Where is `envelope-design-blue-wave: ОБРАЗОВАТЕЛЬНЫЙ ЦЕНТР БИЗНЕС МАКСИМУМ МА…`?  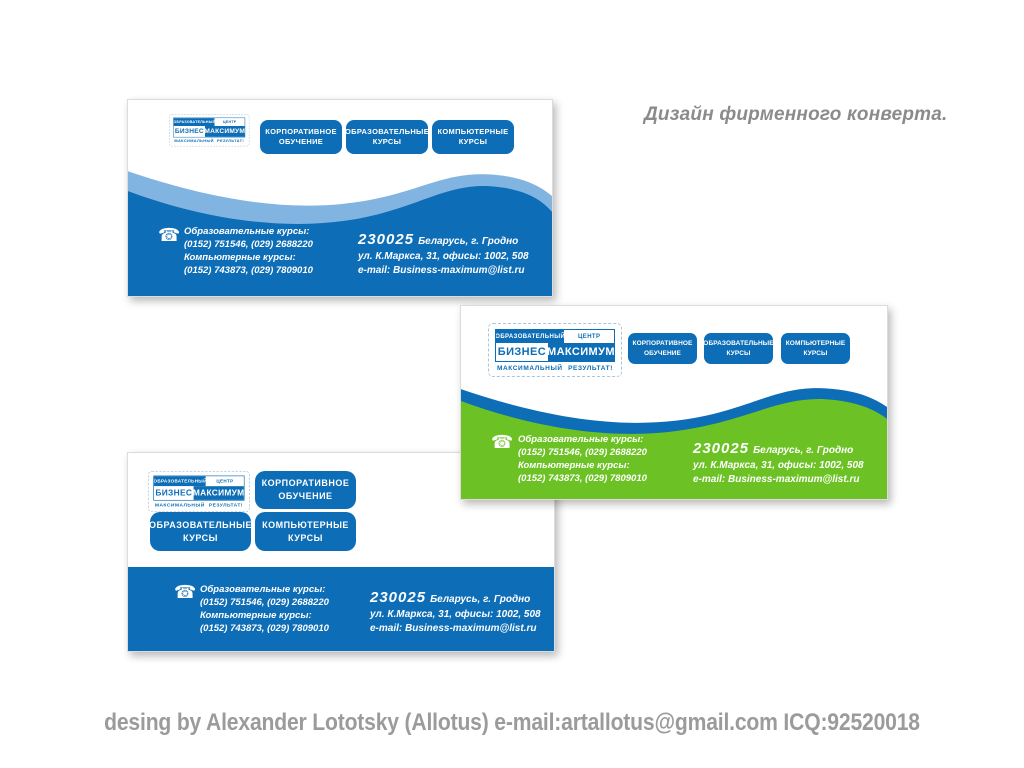
envelope-design-blue-wave: ОБРАЗОВАТЕЛЬНЫЙ ЦЕНТР БИЗНЕС МАКСИМУМ МА… is located at coordinates (340, 198).